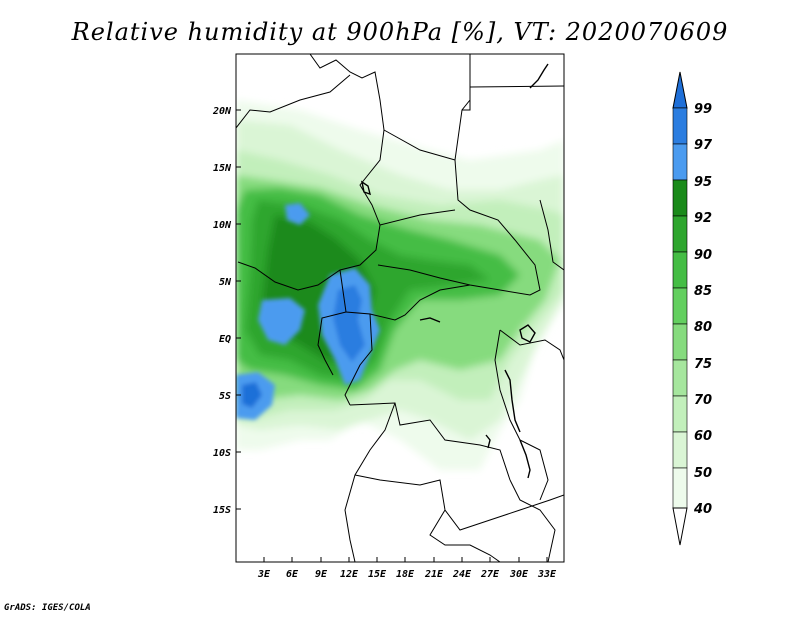 The image size is (800, 618). Describe the element at coordinates (222, 453) in the screenshot. I see `lat-tick-label: 10S` at that location.